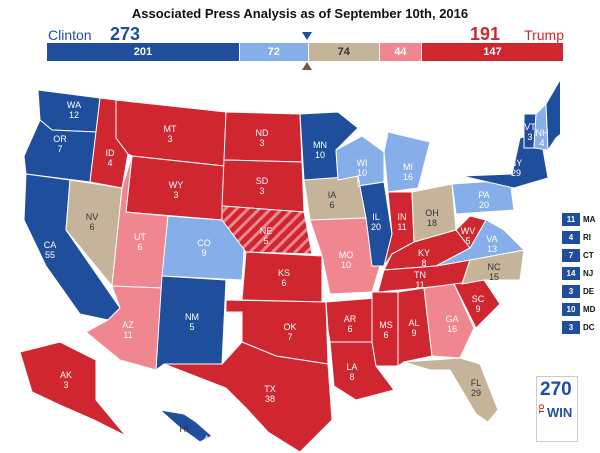  I want to click on bar-lean-democrat: 72, so click(274, 52).